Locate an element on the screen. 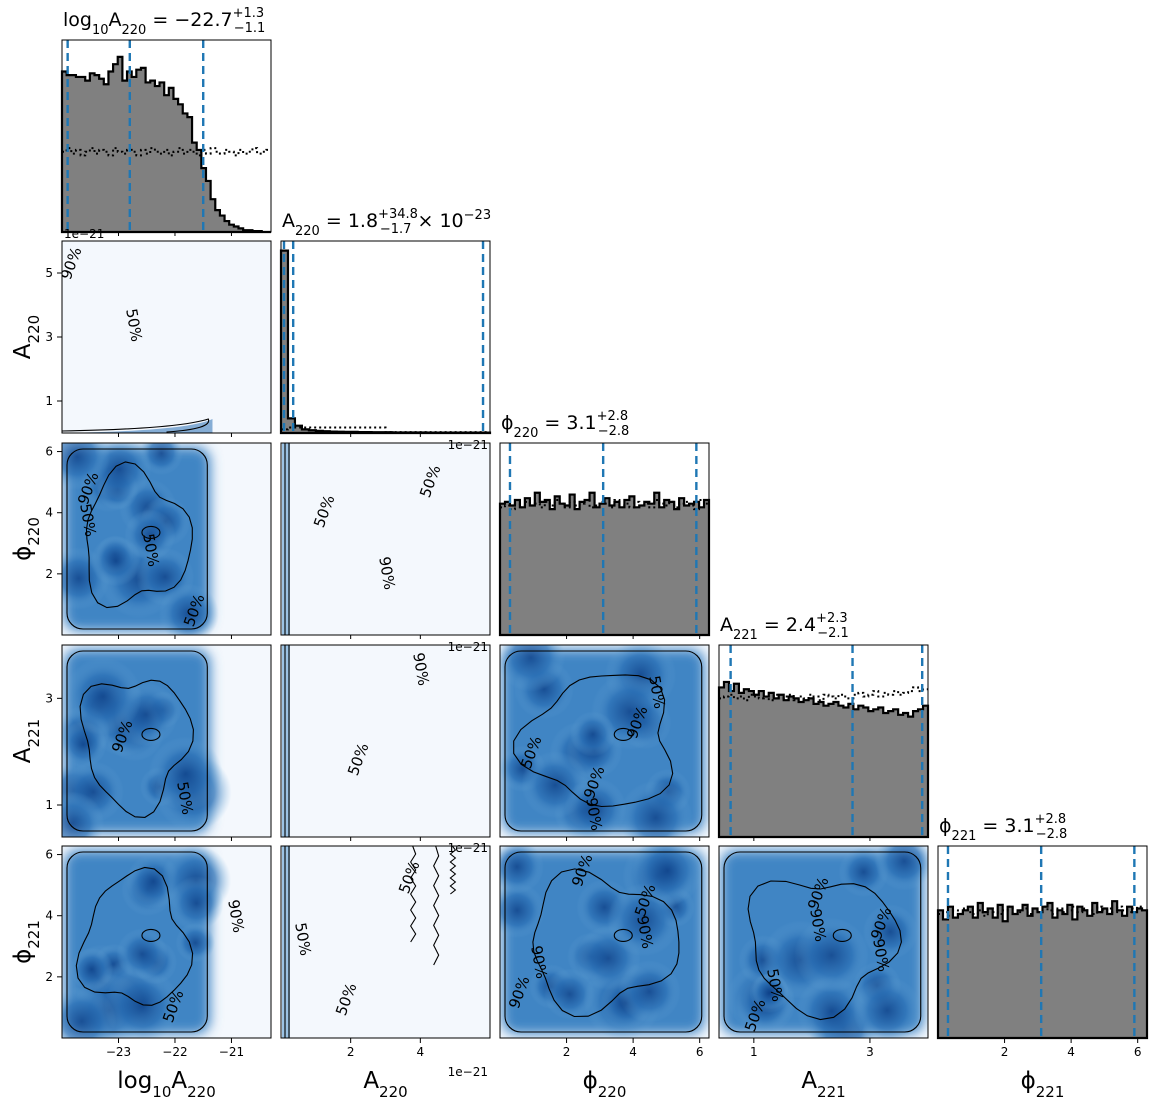 This screenshot has height=1111, width=1157. panel-title-phi220: ϕ220 = 3.1+2.8 −2.8 is located at coordinates (565, 425).